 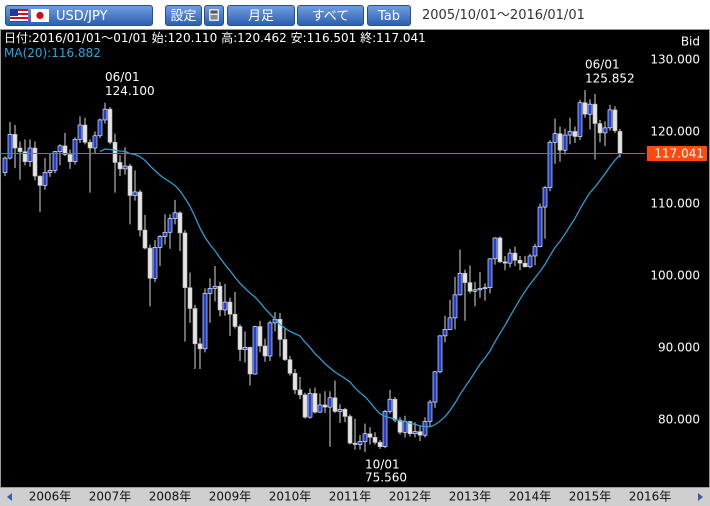 I want to click on annotation-value: 75.560, so click(x=386, y=478).